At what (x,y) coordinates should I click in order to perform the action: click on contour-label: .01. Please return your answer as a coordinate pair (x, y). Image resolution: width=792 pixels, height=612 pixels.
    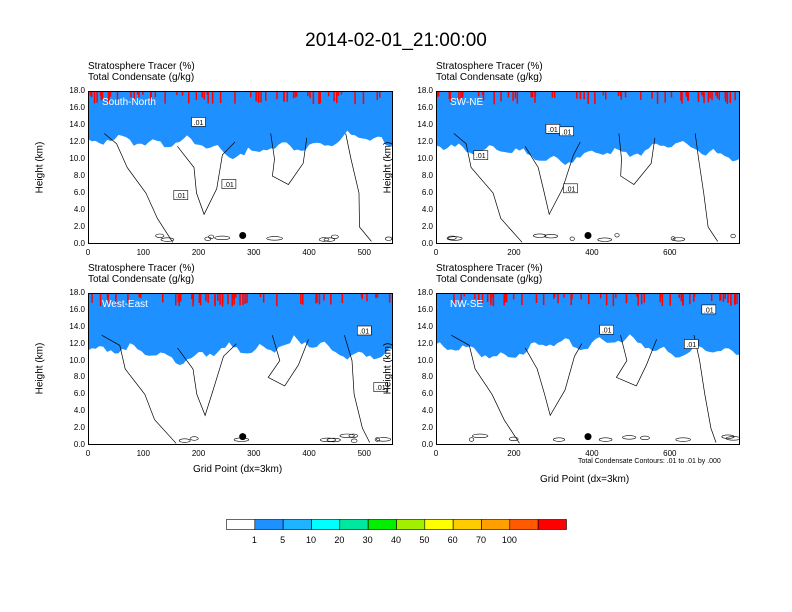
    Looking at the image, I should click on (181, 196).